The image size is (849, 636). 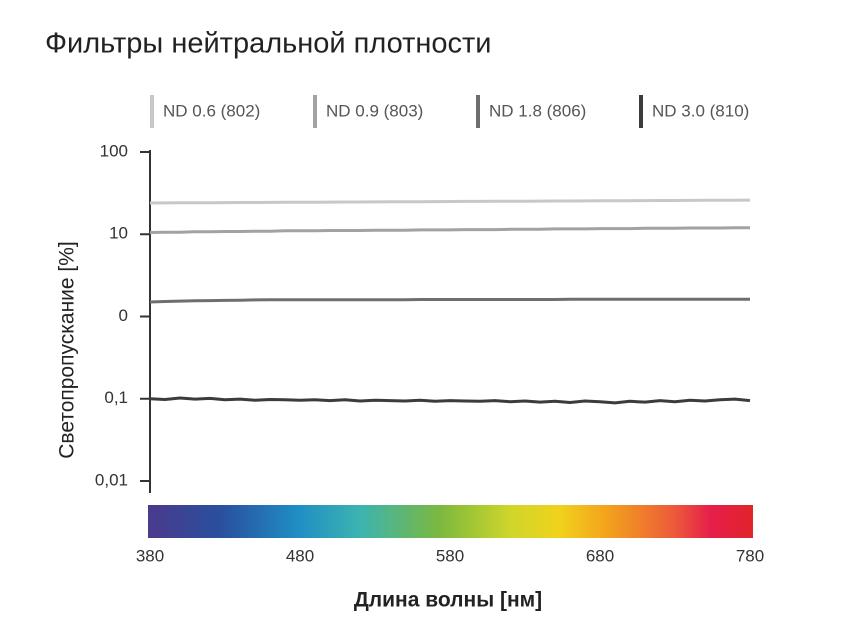 What do you see at coordinates (116, 397) in the screenshot?
I see `y-tick-label: 0,1` at bounding box center [116, 397].